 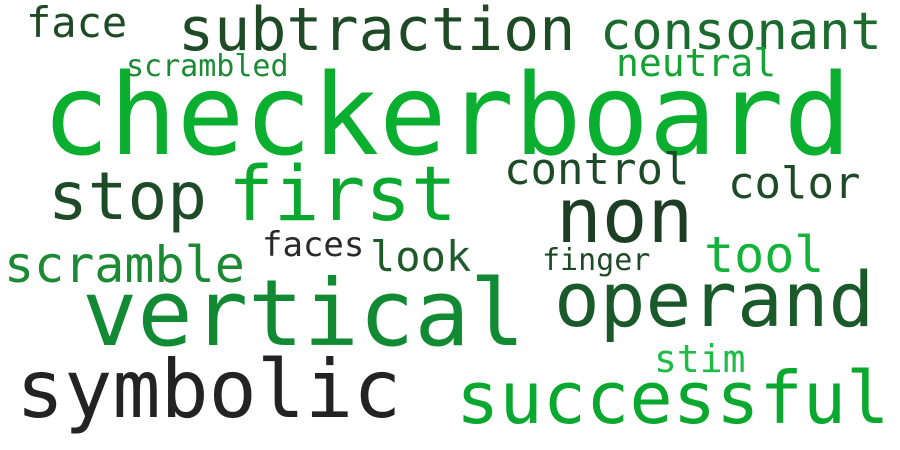 I want to click on word-stim: stim, so click(x=700, y=359).